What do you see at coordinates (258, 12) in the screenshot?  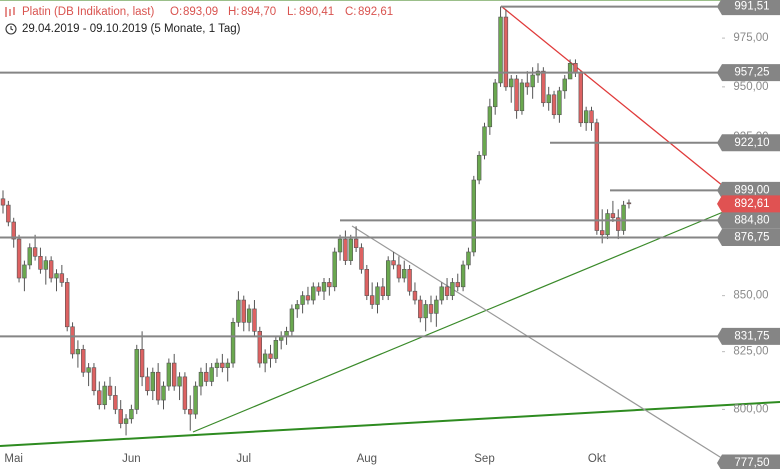 I see `quote-value: 894,70` at bounding box center [258, 12].